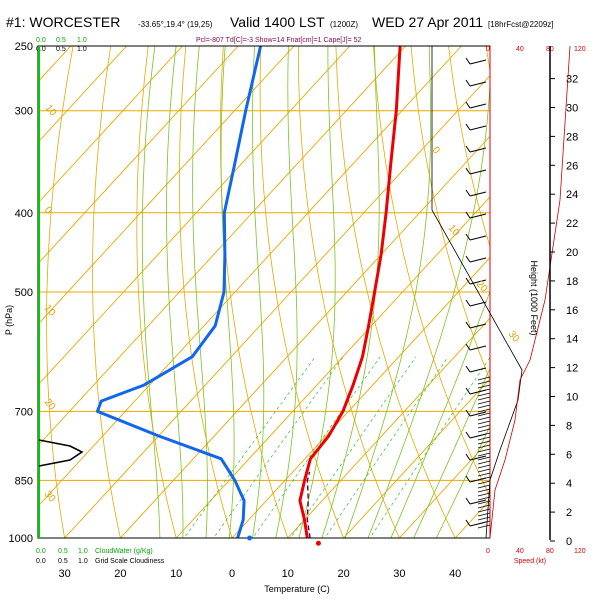  I want to click on wind-speed-profile, so click(530, 292).